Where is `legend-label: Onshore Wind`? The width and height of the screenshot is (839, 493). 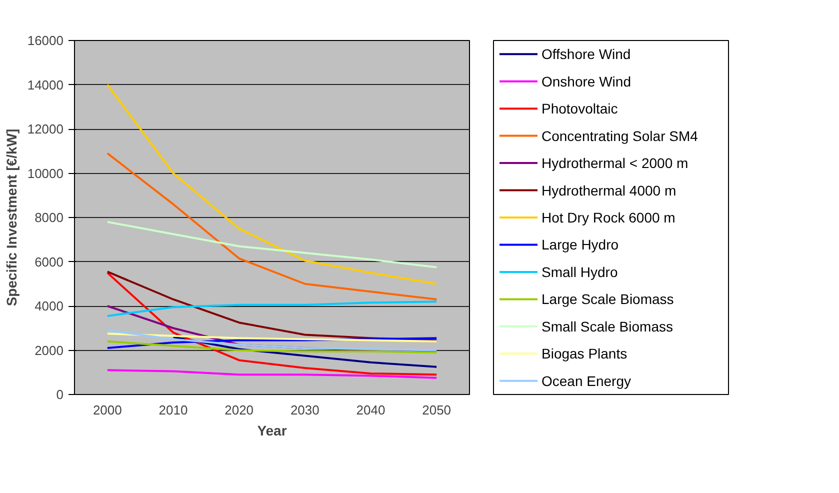 legend-label: Onshore Wind is located at coordinates (586, 81).